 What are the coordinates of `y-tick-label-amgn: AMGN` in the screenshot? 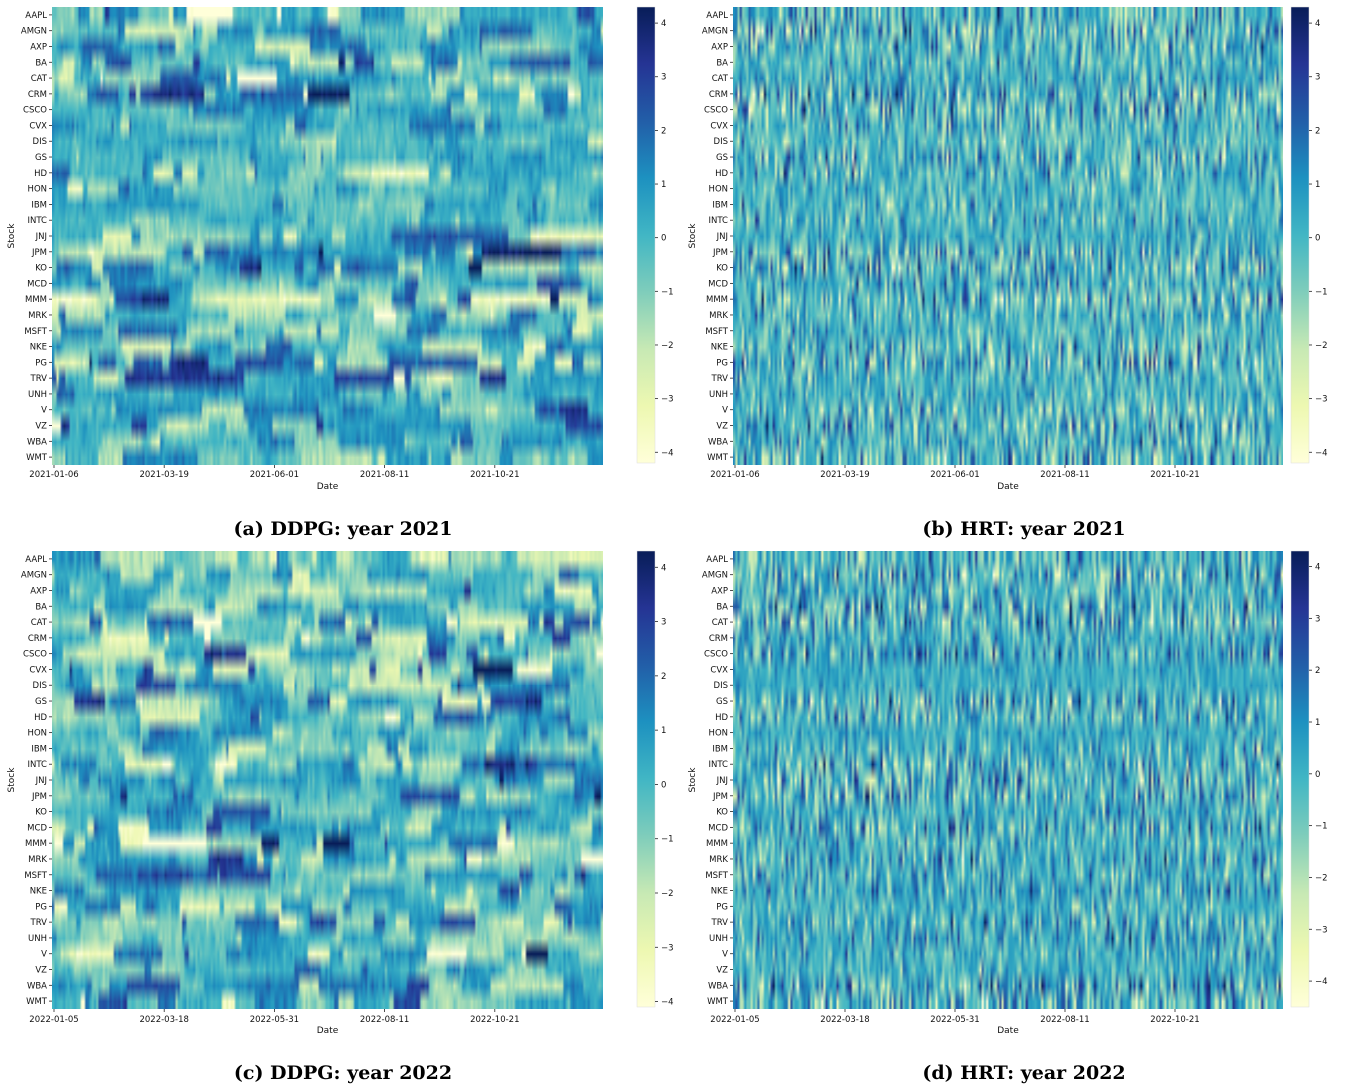 It's located at (715, 32).